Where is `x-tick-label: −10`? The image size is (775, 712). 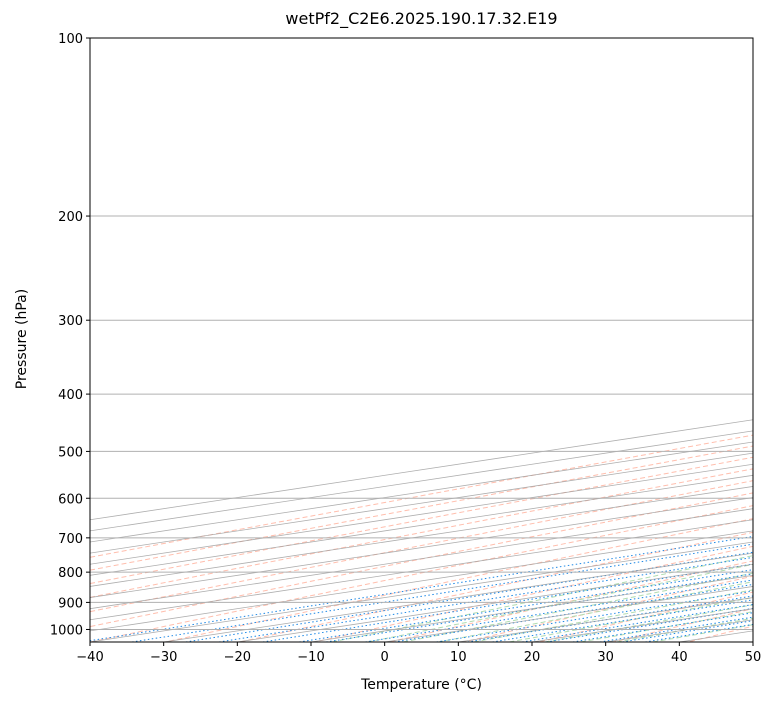 x-tick-label: −10 is located at coordinates (310, 657).